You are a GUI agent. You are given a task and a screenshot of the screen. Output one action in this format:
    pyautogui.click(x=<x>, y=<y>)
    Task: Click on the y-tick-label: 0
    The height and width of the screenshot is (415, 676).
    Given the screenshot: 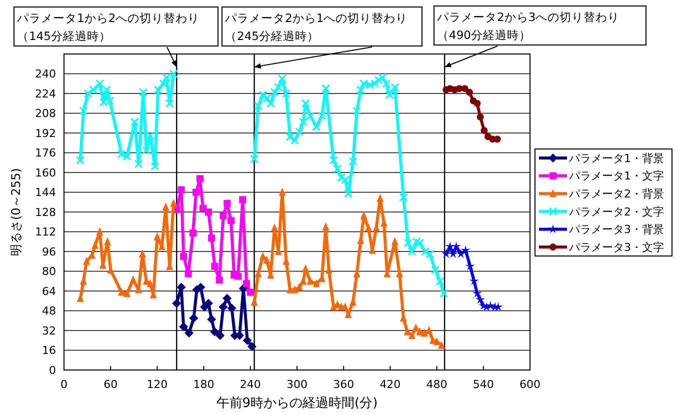 What is the action you would take?
    pyautogui.click(x=52, y=370)
    